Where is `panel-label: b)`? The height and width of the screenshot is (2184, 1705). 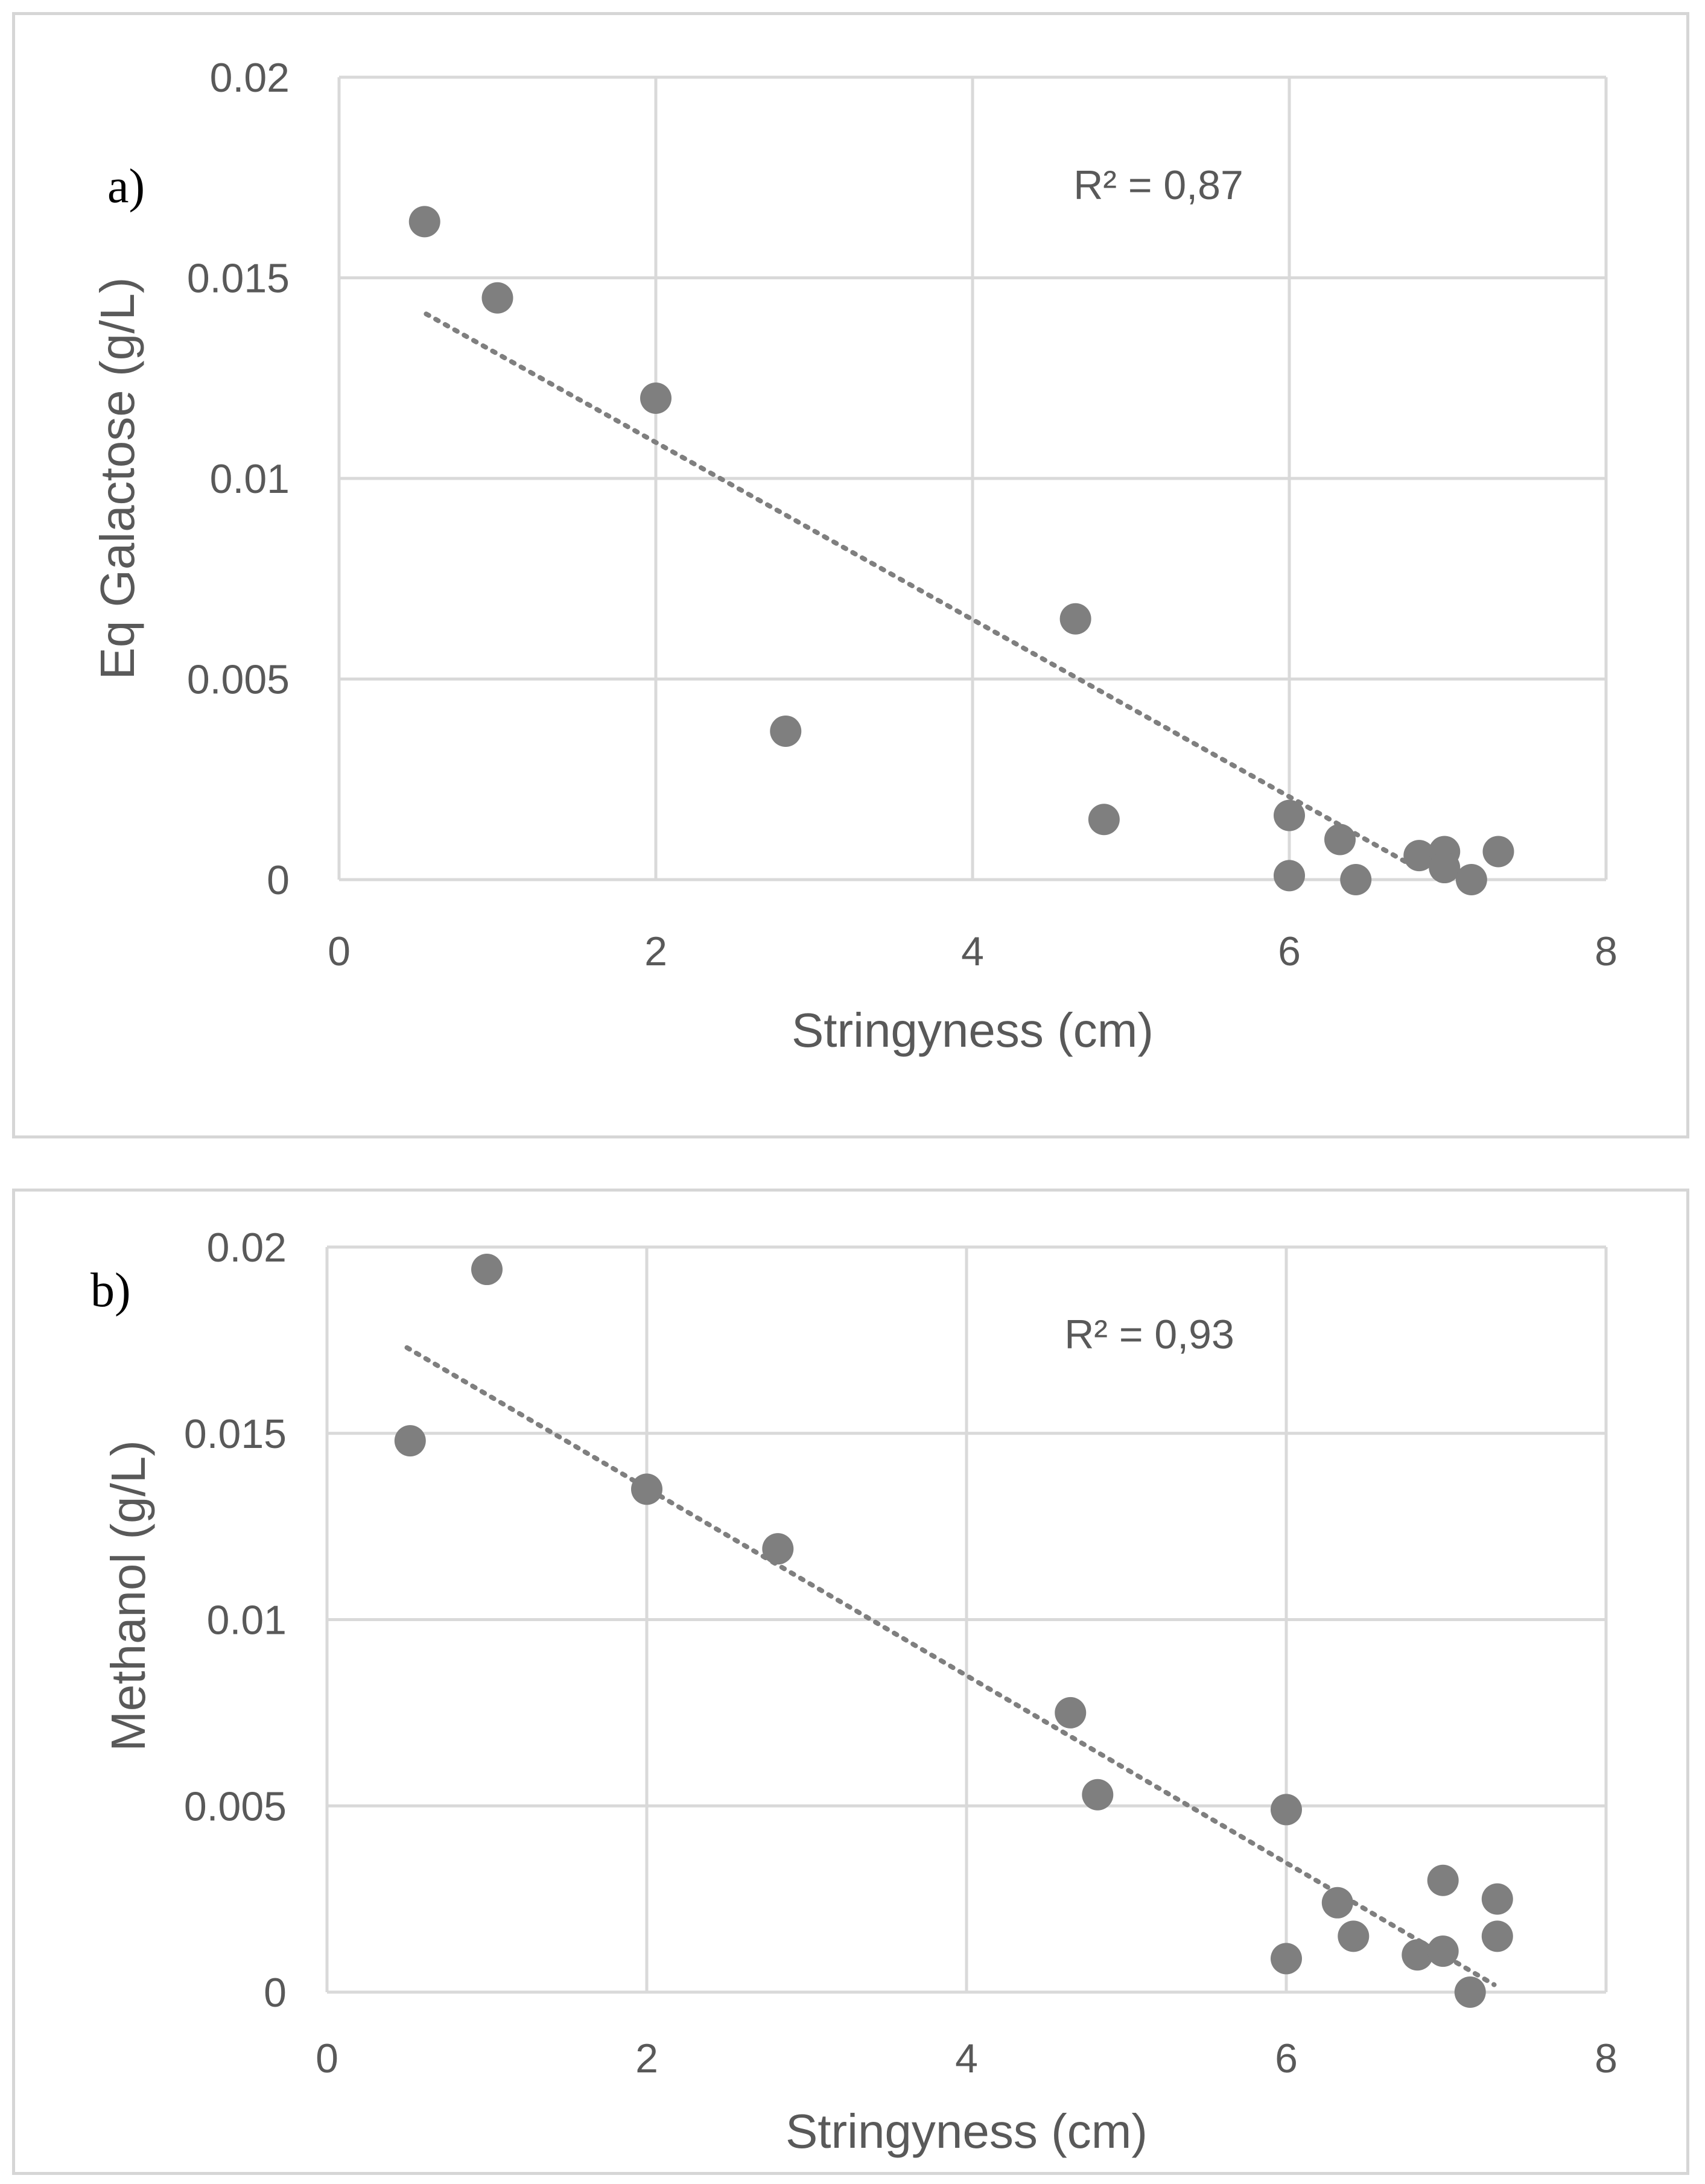 panel-label: b) is located at coordinates (110, 1291).